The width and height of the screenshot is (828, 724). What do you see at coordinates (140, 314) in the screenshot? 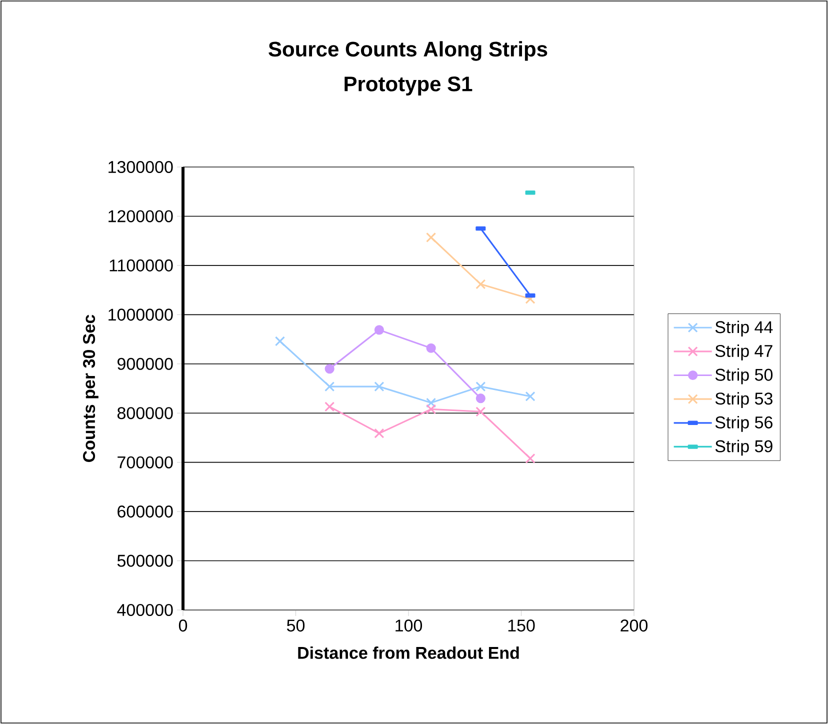
I see `y-tick-label: 1000000` at bounding box center [140, 314].